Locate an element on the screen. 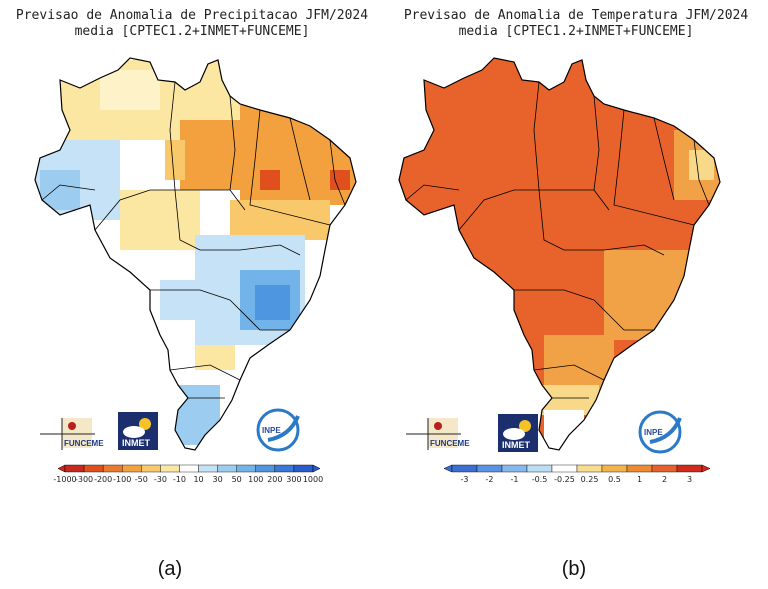 The height and width of the screenshot is (589, 768). colorbar-tick-label: -10 is located at coordinates (179, 479).